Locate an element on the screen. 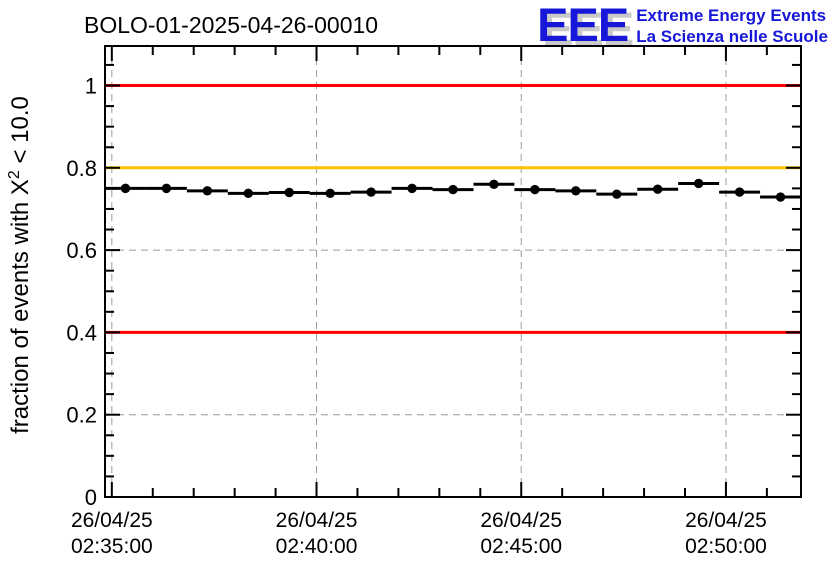 The width and height of the screenshot is (836, 572). y-tick-label: 0.6 is located at coordinates (81, 250).